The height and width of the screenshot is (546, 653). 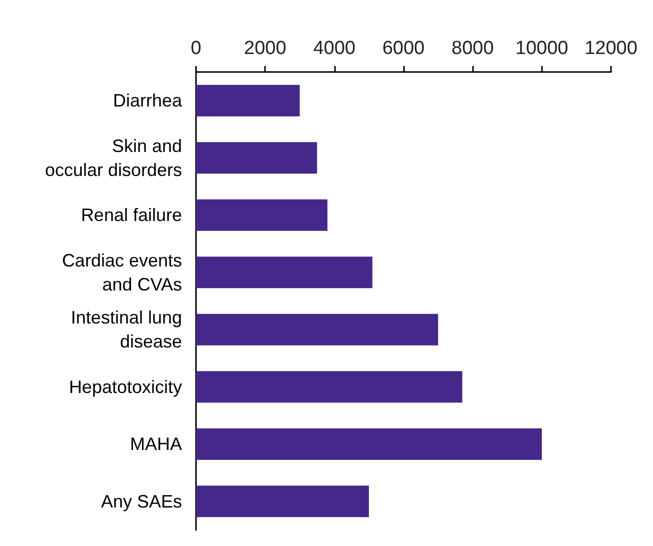 What do you see at coordinates (122, 272) in the screenshot?
I see `y-tick-label: Cardiac events and CVAs` at bounding box center [122, 272].